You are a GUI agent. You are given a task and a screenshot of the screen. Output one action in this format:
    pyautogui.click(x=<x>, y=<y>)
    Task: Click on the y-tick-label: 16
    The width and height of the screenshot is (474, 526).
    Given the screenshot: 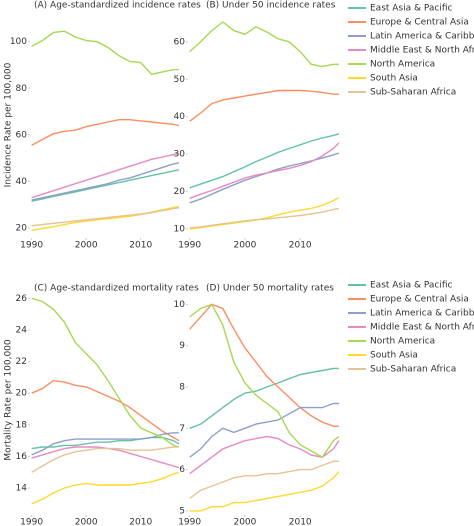 What is the action you would take?
    pyautogui.click(x=22, y=457)
    